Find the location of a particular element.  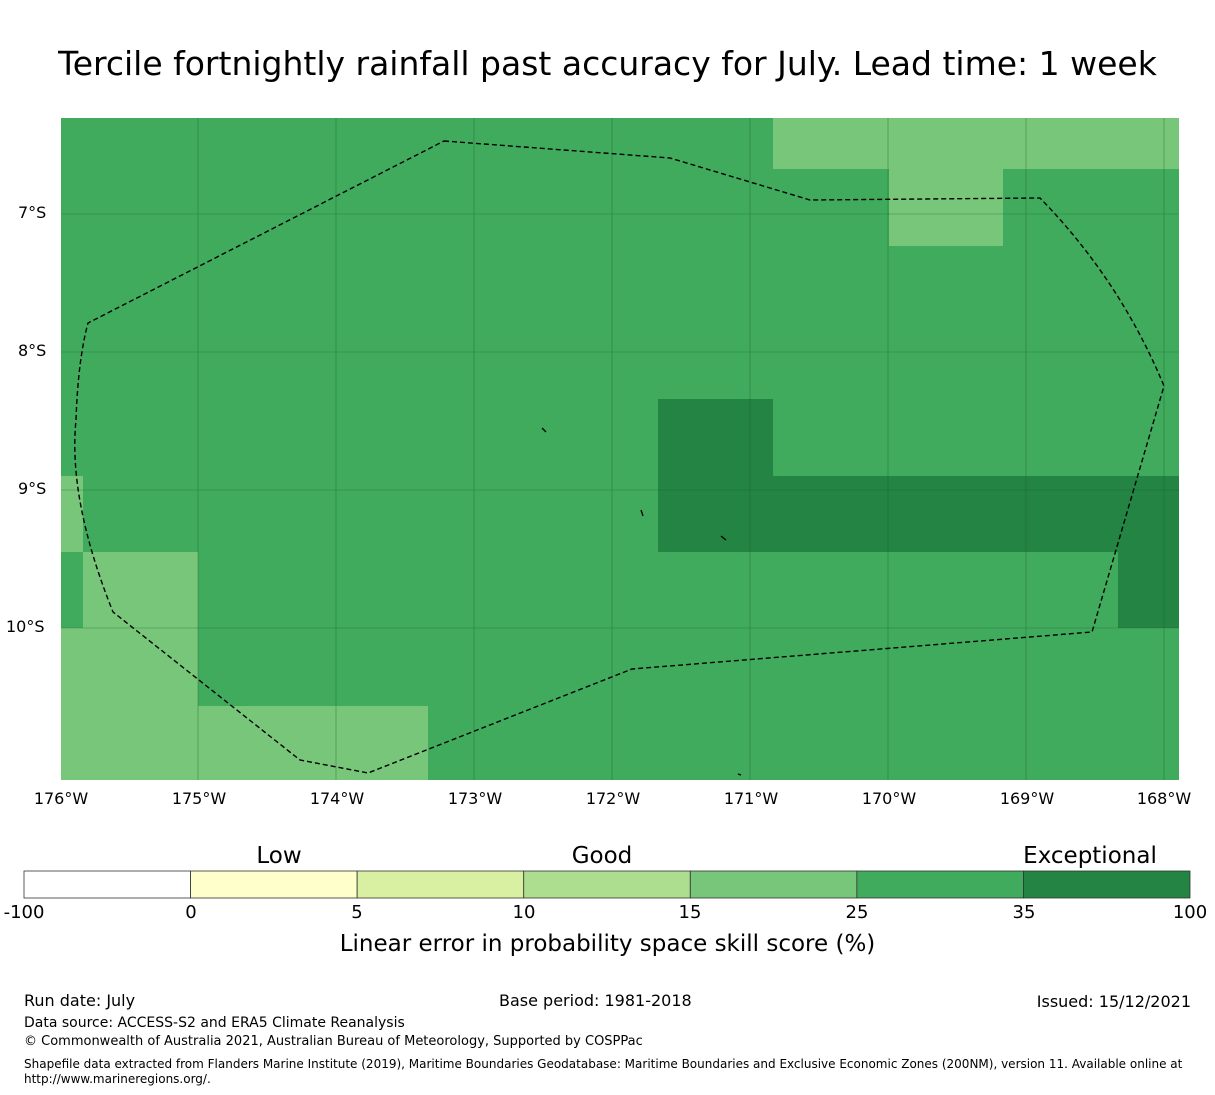

lon-tick-label: 175°W is located at coordinates (199, 798).